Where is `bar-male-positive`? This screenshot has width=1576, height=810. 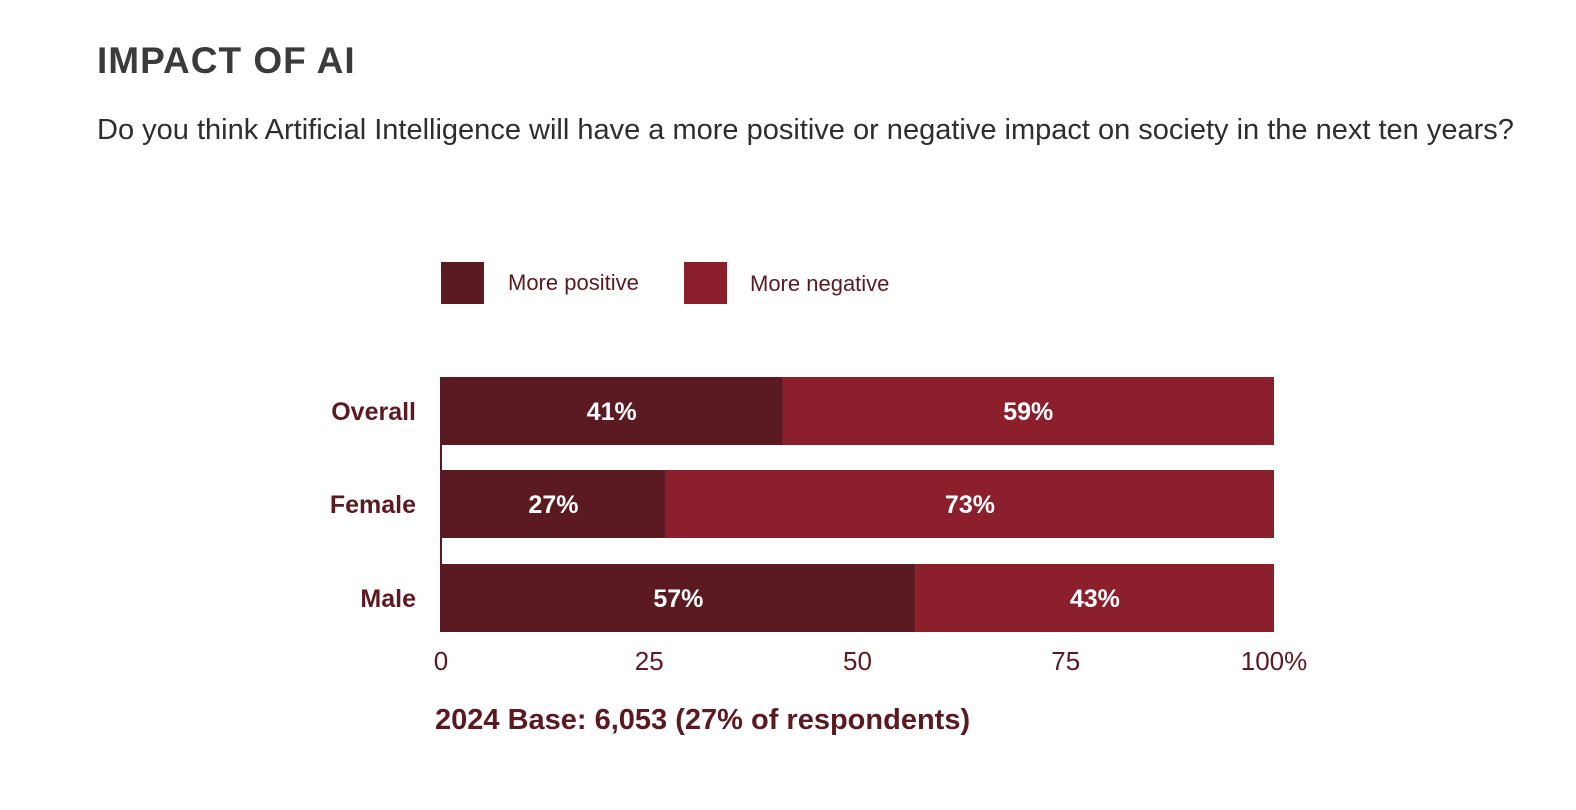
bar-male-positive is located at coordinates (678, 598).